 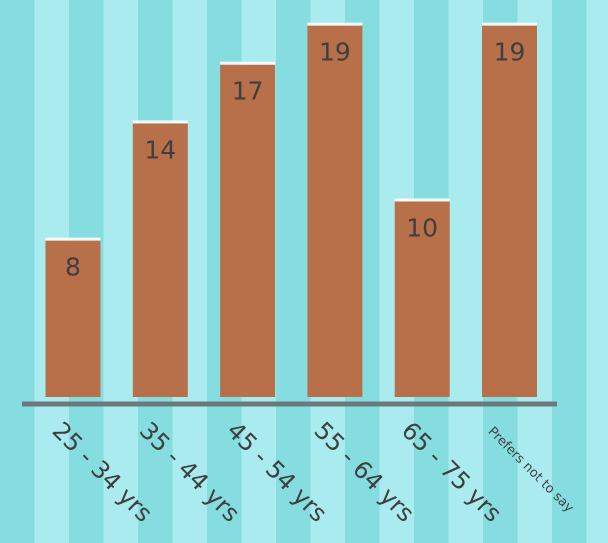 I want to click on bar-value-label: 17, so click(x=248, y=91).